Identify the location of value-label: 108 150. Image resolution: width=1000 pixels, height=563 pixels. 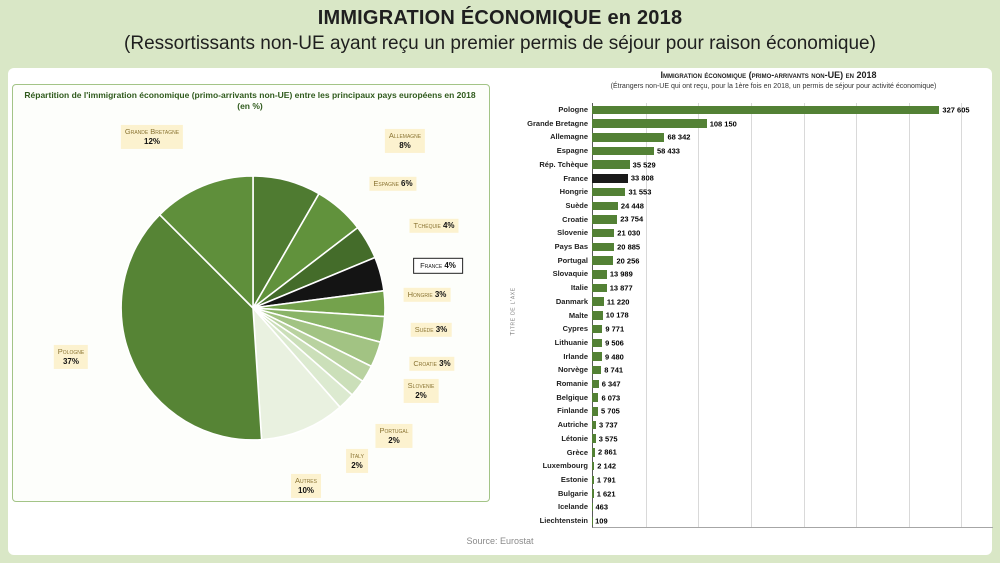
(723, 124).